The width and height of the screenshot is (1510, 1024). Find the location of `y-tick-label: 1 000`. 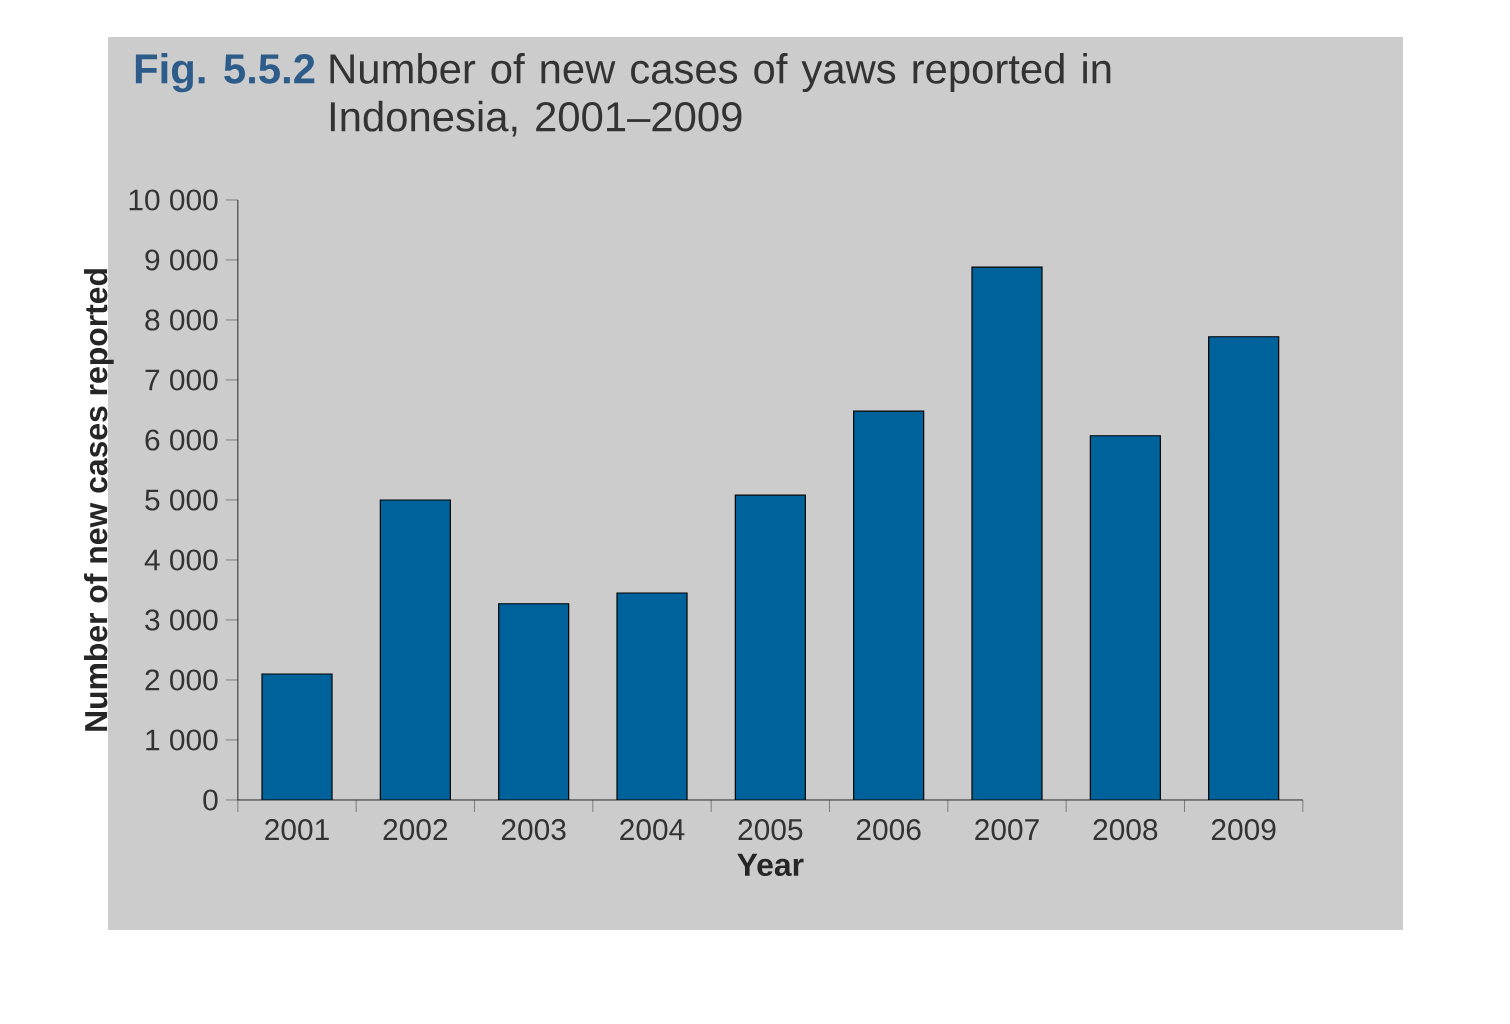

y-tick-label: 1 000 is located at coordinates (182, 740).